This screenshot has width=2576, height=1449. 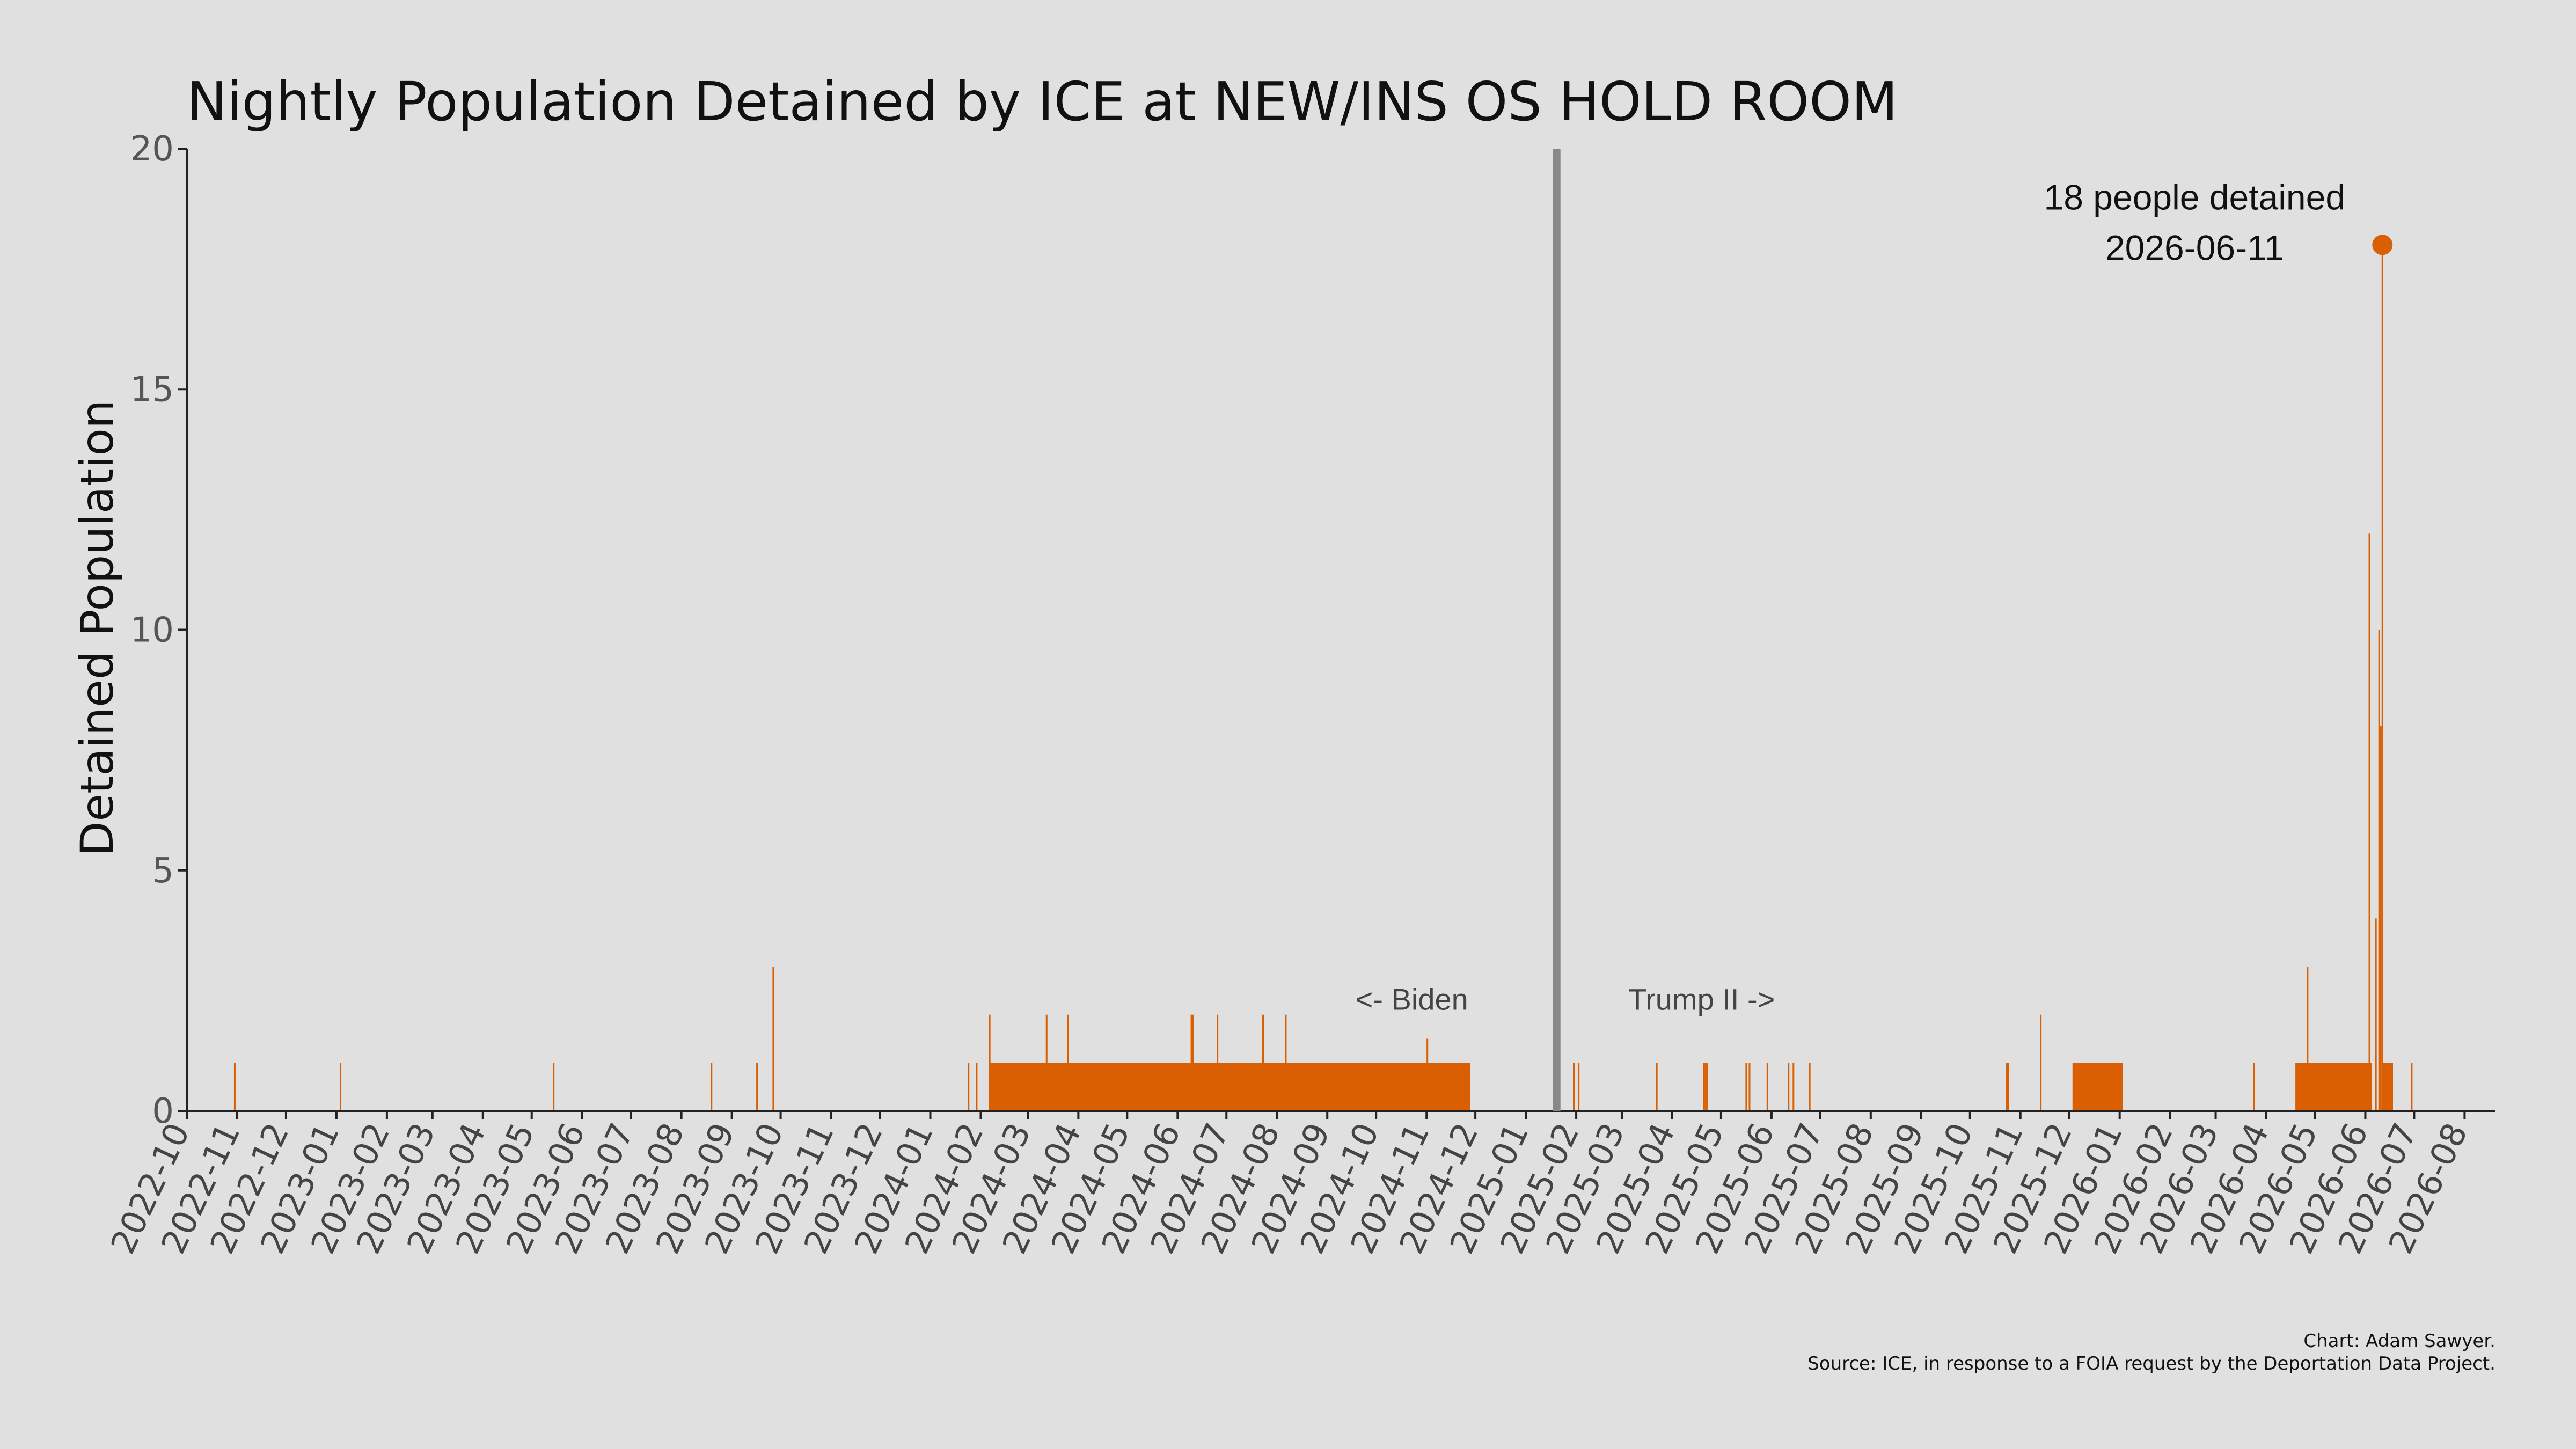 What do you see at coordinates (152, 149) in the screenshot?
I see `y-tick-label: 20` at bounding box center [152, 149].